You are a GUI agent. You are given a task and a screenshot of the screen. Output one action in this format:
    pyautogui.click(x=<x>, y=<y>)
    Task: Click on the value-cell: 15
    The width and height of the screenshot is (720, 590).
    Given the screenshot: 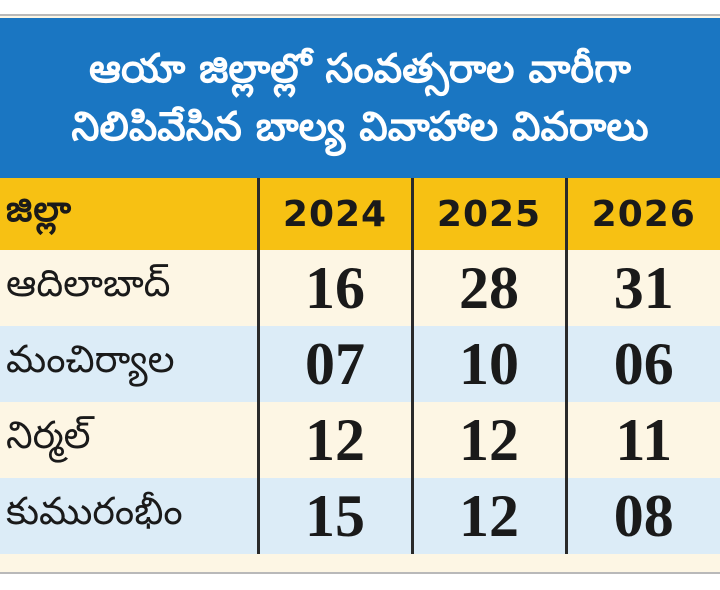 What is the action you would take?
    pyautogui.click(x=334, y=516)
    